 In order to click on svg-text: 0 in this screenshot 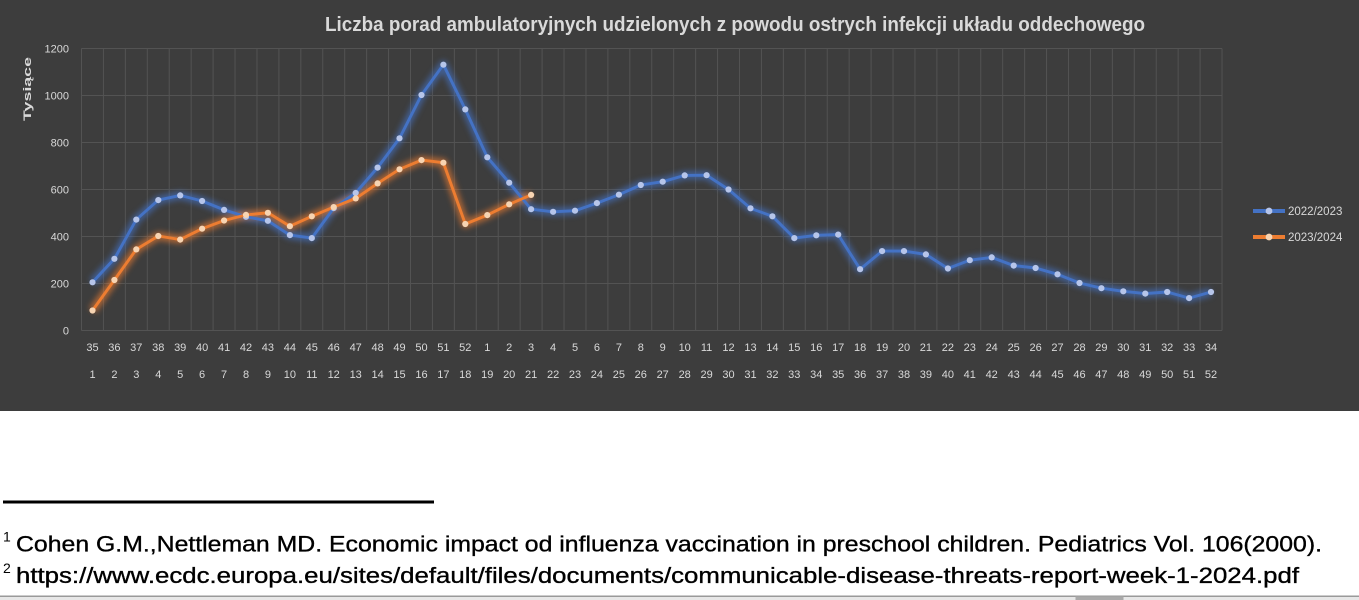, I will do `click(66, 332)`.